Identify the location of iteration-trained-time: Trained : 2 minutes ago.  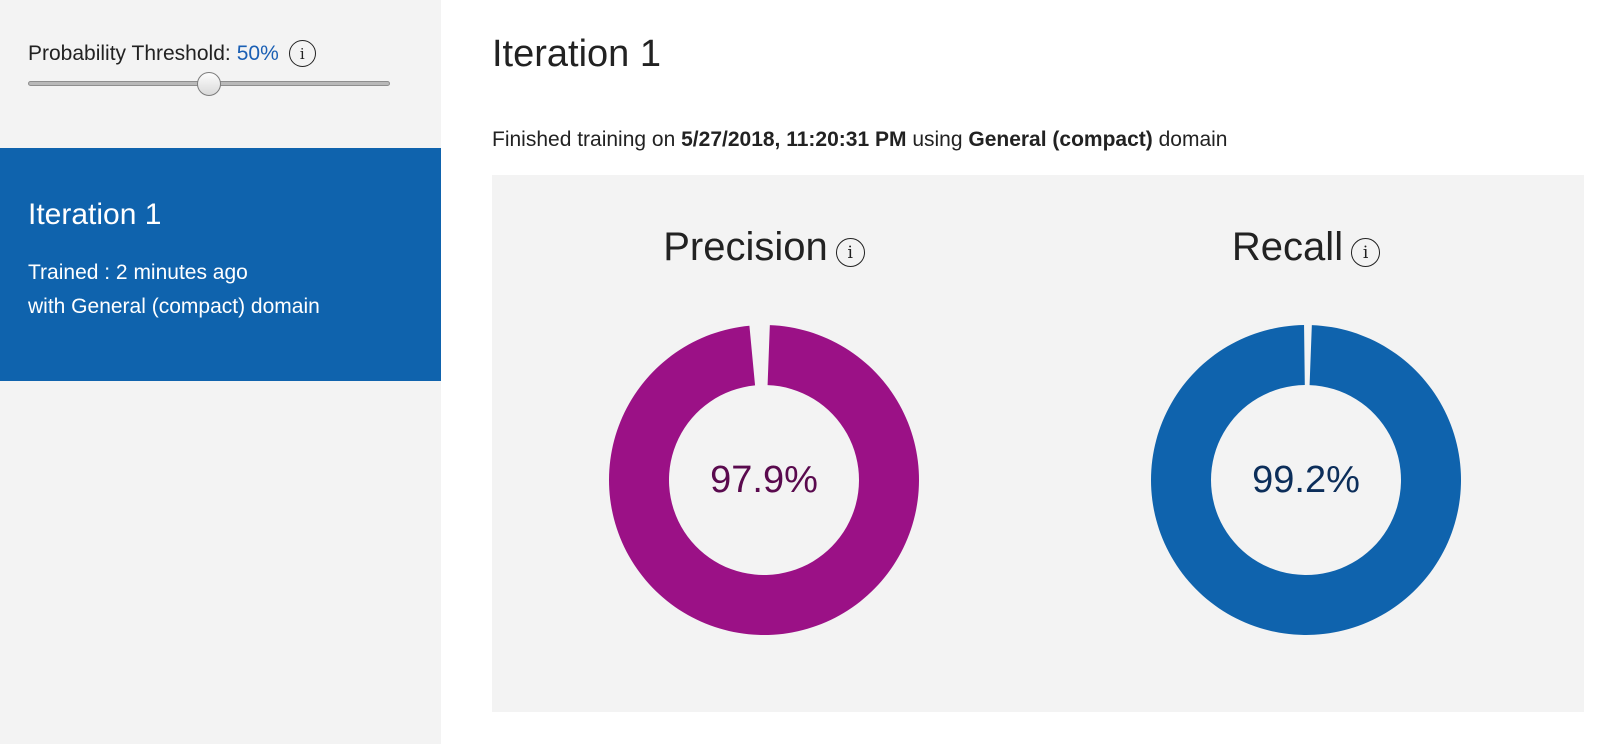
(138, 272).